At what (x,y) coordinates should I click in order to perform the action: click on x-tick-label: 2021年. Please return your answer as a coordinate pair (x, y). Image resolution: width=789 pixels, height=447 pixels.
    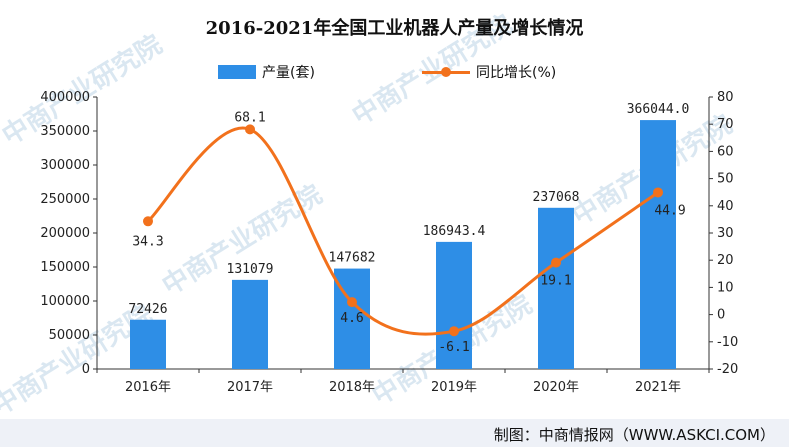
    Looking at the image, I should click on (658, 387).